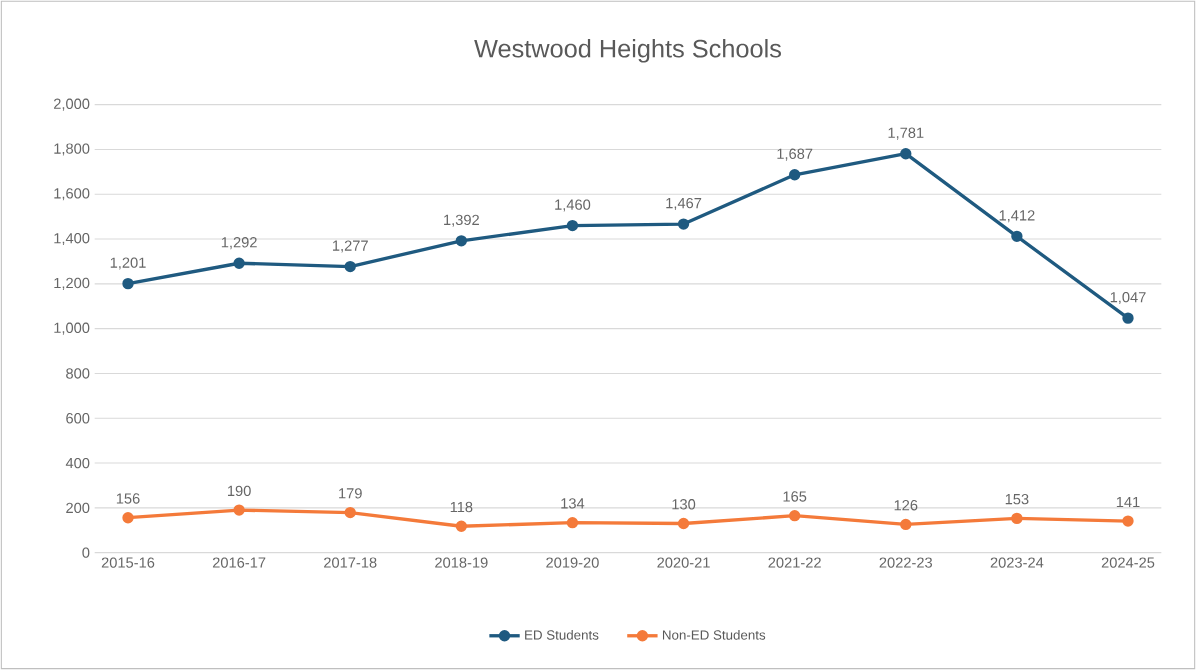  Describe the element at coordinates (1128, 298) in the screenshot. I see `data-label: 1,047` at that location.